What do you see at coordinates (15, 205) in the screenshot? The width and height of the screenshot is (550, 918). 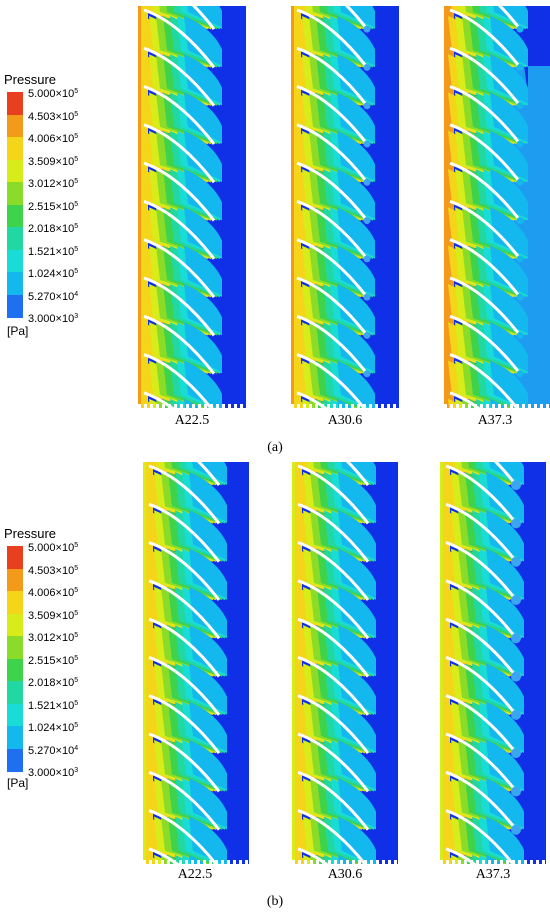 I see `color-bar` at bounding box center [15, 205].